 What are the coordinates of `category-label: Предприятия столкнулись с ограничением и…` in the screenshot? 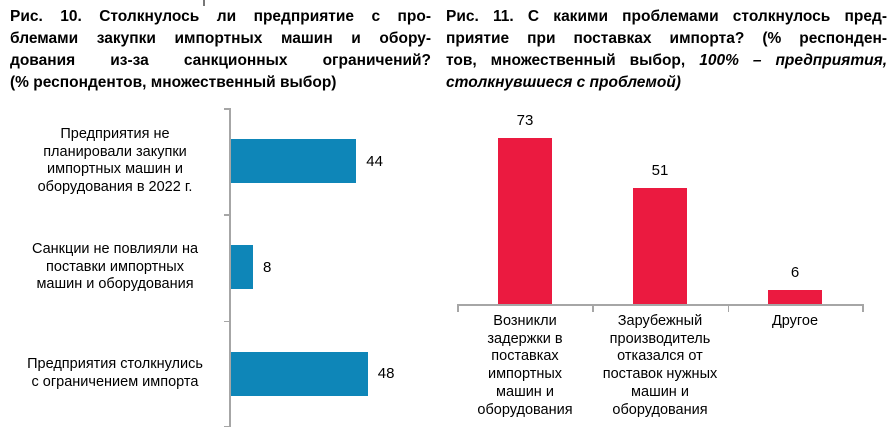 It's located at (115, 373).